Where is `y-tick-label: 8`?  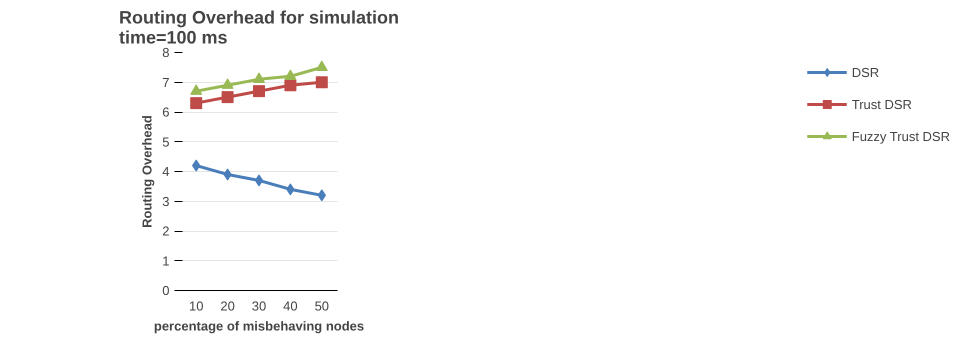
y-tick-label: 8 is located at coordinates (166, 52).